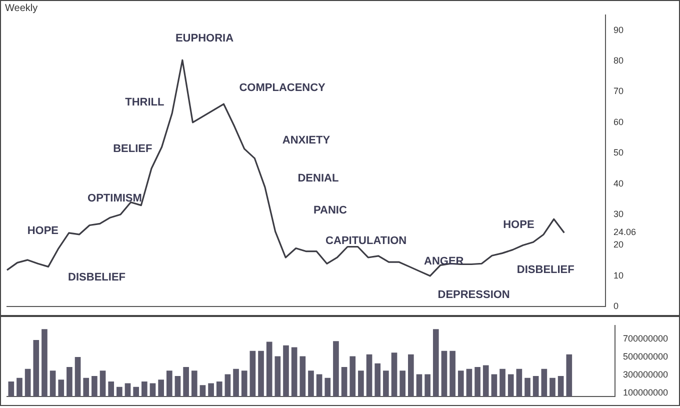 The image size is (680, 408). I want to click on annotation: CAPITULATION, so click(366, 241).